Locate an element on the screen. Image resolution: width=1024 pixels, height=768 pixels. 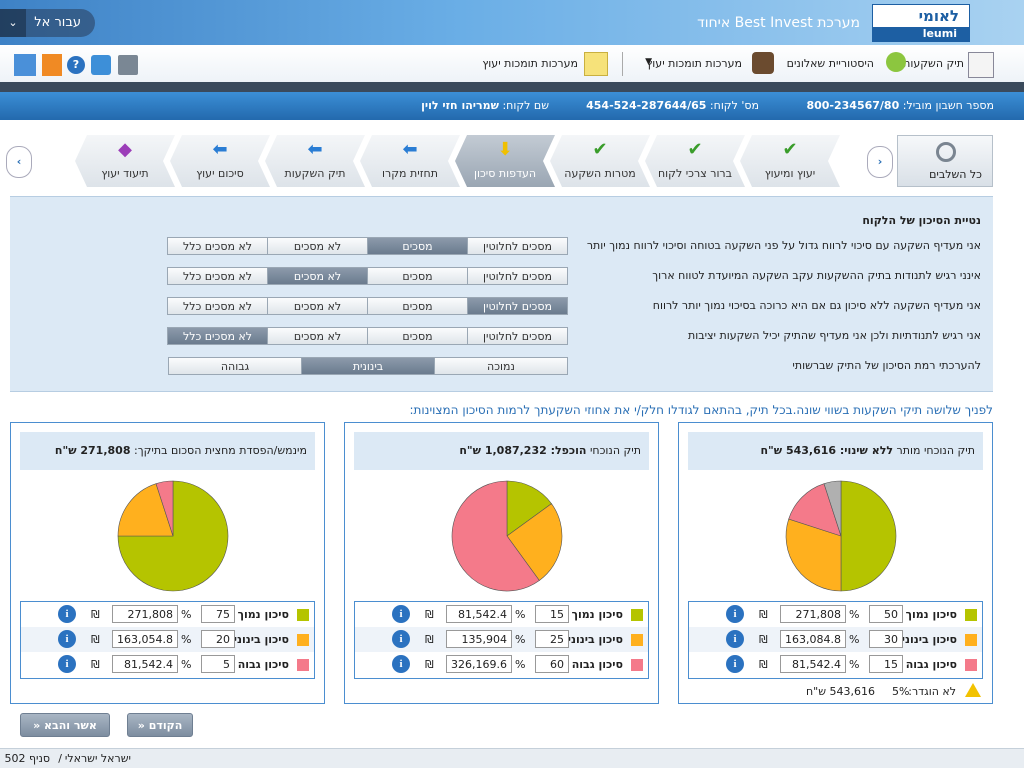
save-icon is located at coordinates (128, 65).